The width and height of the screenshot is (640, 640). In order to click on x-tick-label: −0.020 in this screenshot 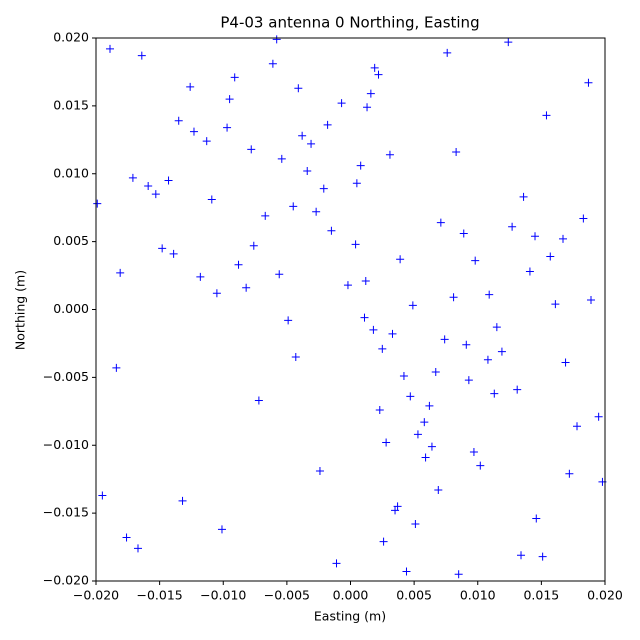, I will do `click(96, 595)`.